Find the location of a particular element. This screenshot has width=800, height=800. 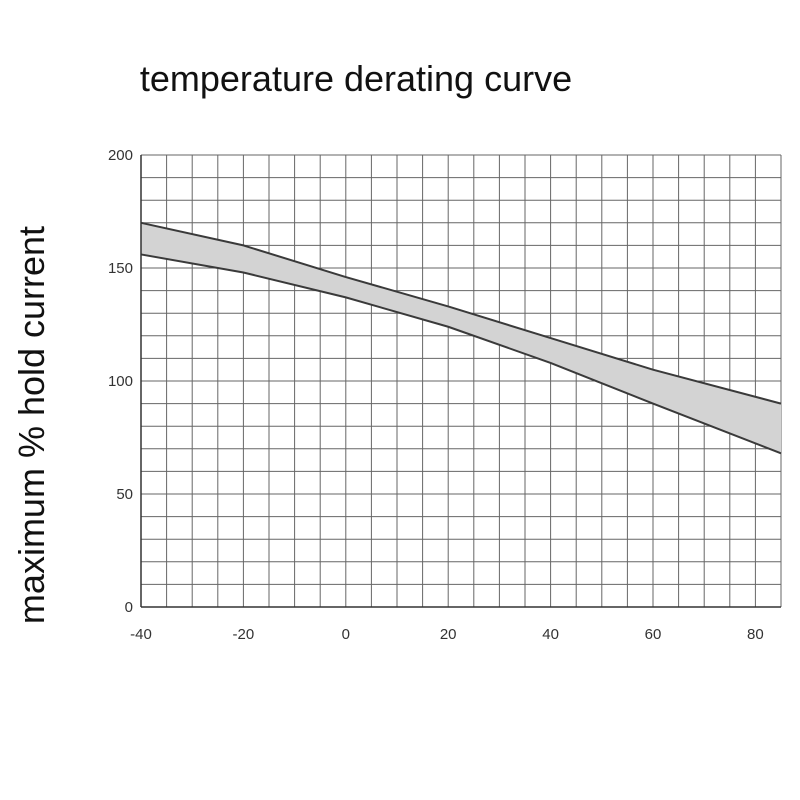

x-tick-label: 80 is located at coordinates (755, 634).